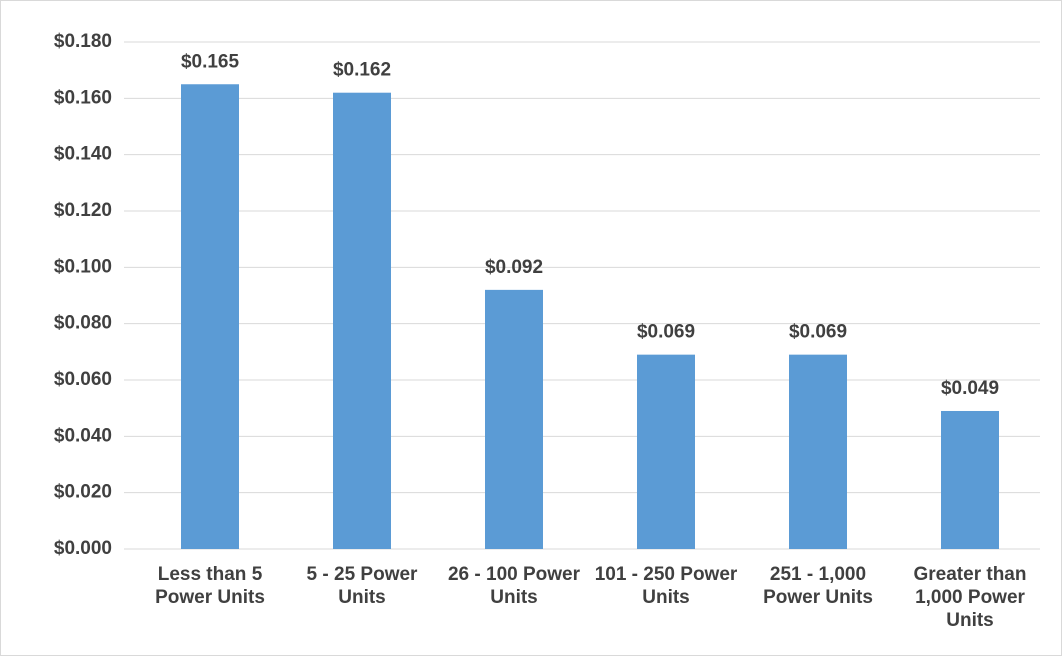 Image resolution: width=1062 pixels, height=656 pixels. What do you see at coordinates (83, 379) in the screenshot?
I see `y-tick-label: $0.060` at bounding box center [83, 379].